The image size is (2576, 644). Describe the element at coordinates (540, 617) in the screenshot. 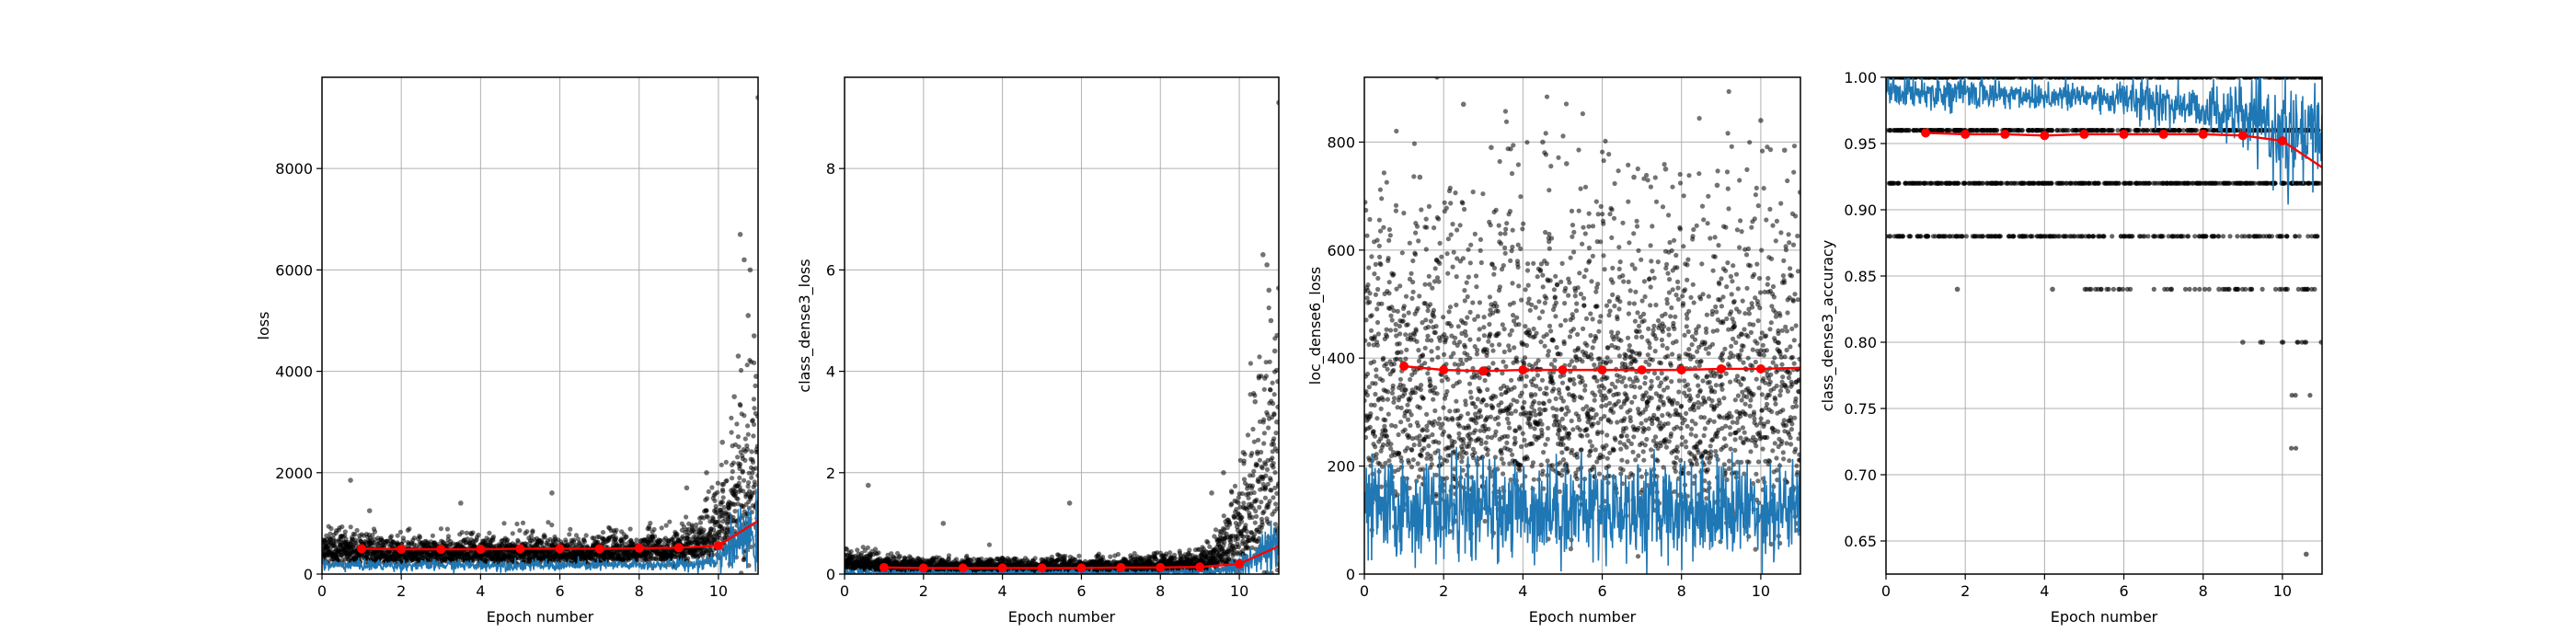

I see `x-axis-label: Epoch number` at that location.